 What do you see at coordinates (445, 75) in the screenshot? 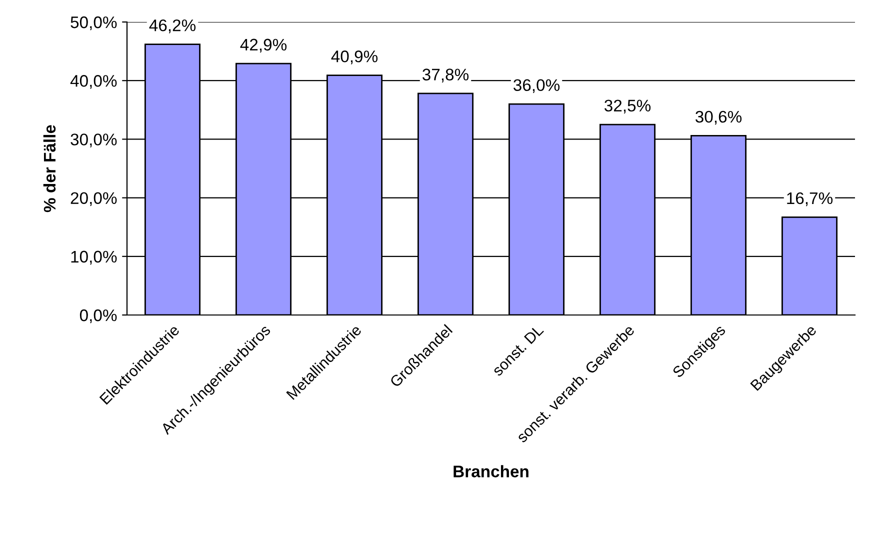
I see `data-label: 37,8%` at bounding box center [445, 75].